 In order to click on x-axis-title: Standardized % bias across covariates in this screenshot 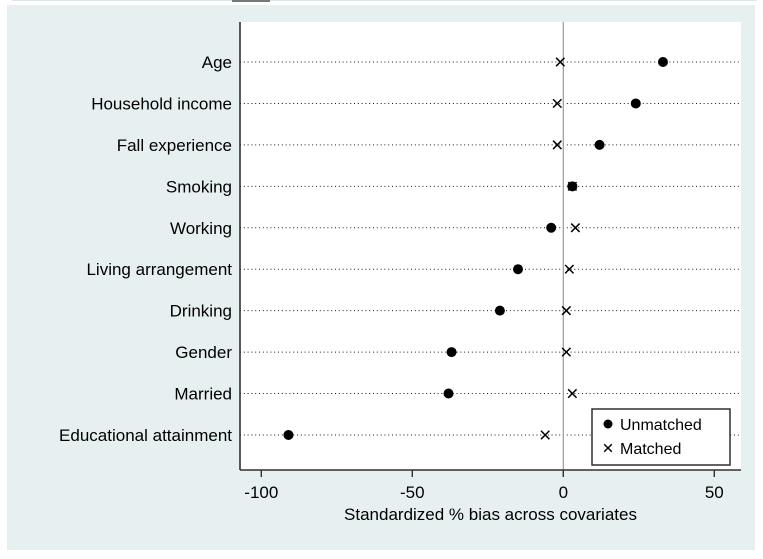, I will do `click(490, 514)`.